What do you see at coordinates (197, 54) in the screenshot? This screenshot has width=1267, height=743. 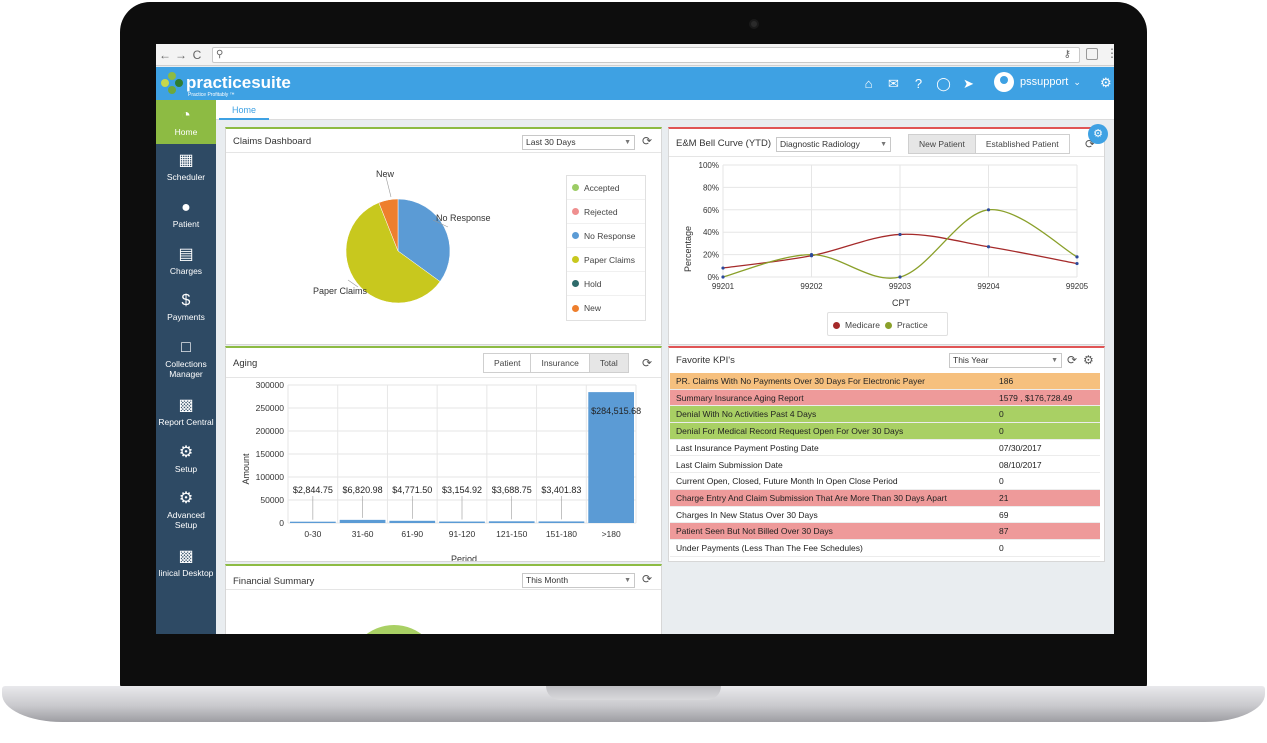 I see `reload-icon: C` at bounding box center [197, 54].